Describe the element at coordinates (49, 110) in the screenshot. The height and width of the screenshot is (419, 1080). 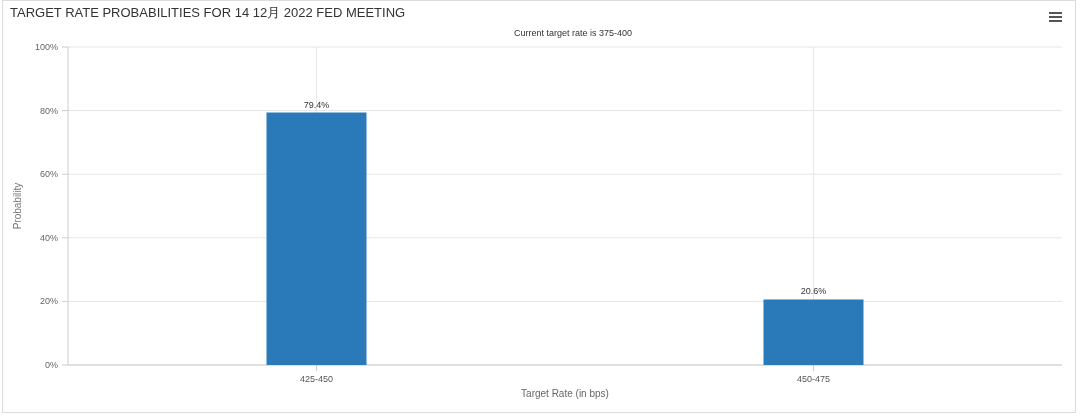
I see `ytick: 80%` at that location.